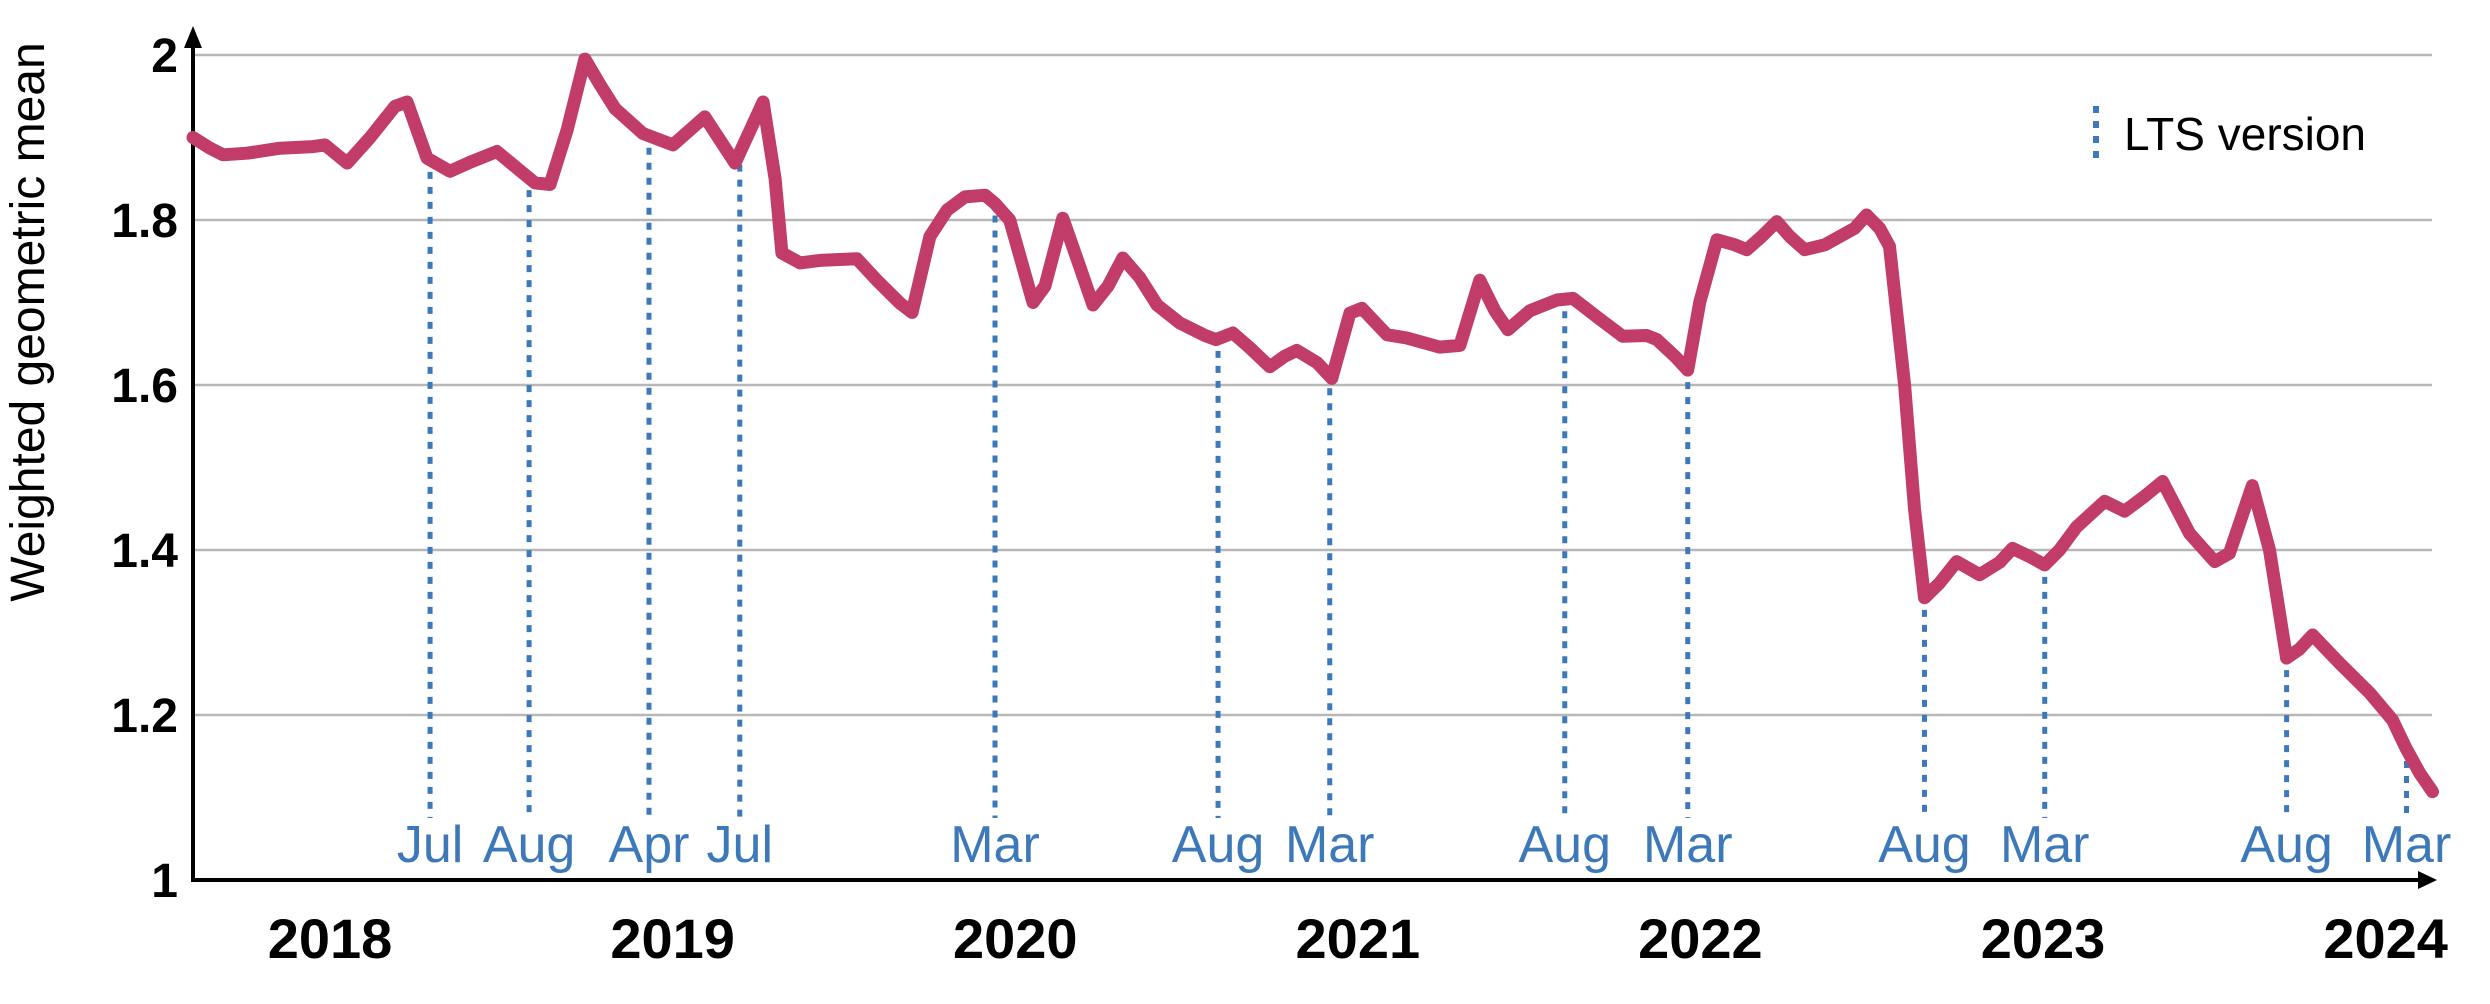 The width and height of the screenshot is (2490, 1004). Describe the element at coordinates (144, 221) in the screenshot. I see `y-tick-label: 1.8` at that location.